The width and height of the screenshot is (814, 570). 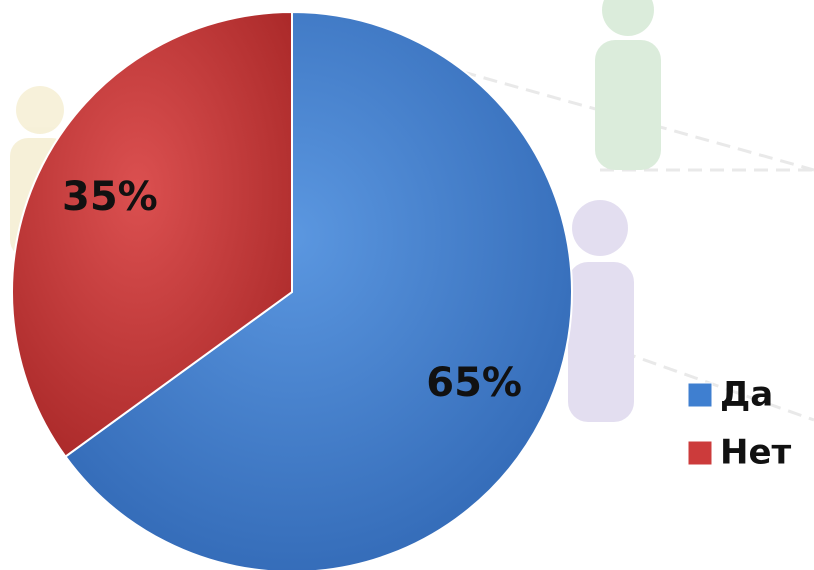 I want to click on legend: Да Нет, so click(x=739, y=424).